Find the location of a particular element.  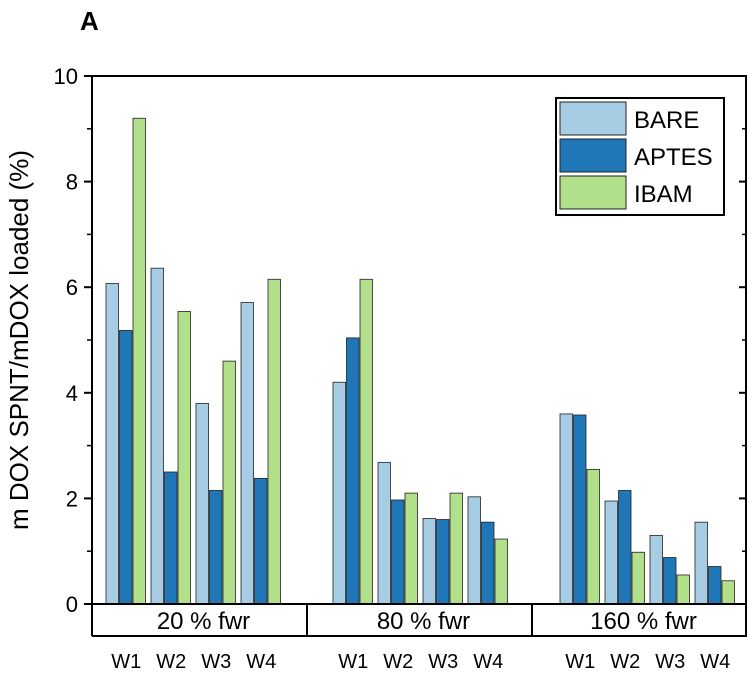

legend-label: BARE is located at coordinates (666, 120).